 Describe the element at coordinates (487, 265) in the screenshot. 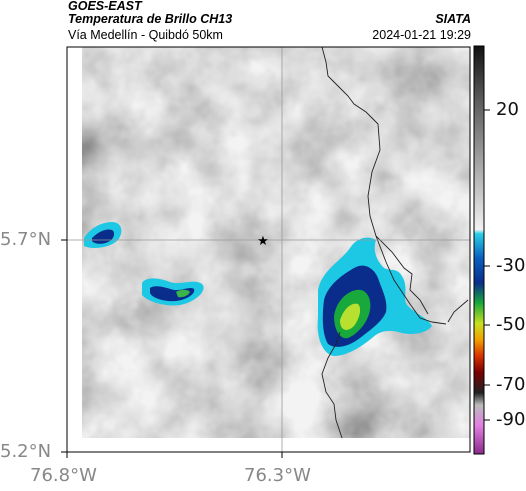

I see `colorbar-ticks` at that location.